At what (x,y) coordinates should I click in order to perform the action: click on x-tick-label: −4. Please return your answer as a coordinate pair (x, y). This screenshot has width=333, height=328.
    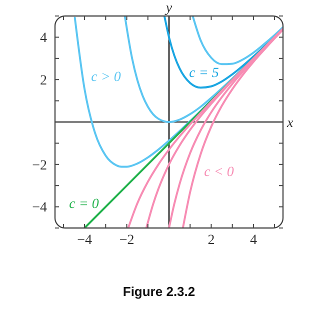
    Looking at the image, I should click on (84, 240).